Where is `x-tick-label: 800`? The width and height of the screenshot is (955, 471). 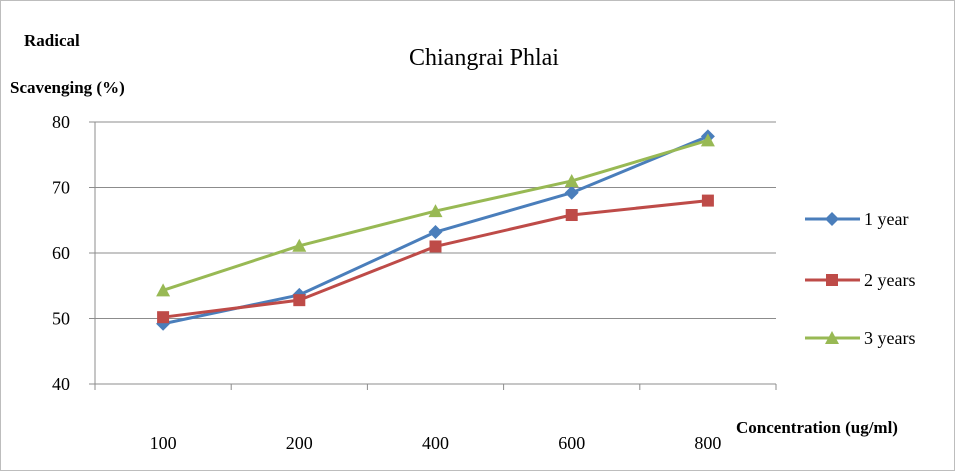
x-tick-label: 800 is located at coordinates (707, 443).